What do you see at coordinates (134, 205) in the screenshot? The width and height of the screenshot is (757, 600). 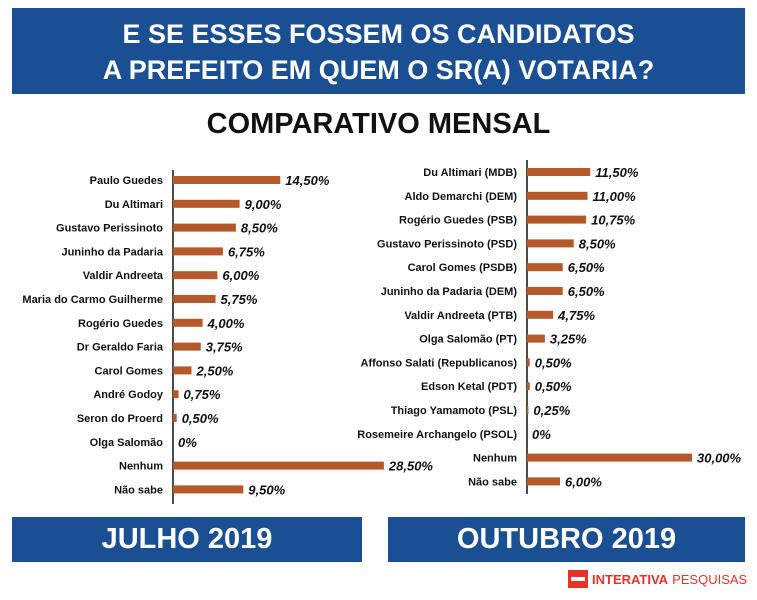 I see `jul-category-label: Du Altimari` at bounding box center [134, 205].